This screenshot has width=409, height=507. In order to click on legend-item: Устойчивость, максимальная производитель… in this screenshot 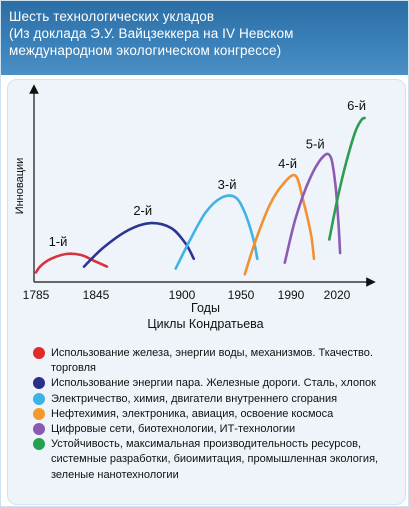, I will do `click(218, 460)`.